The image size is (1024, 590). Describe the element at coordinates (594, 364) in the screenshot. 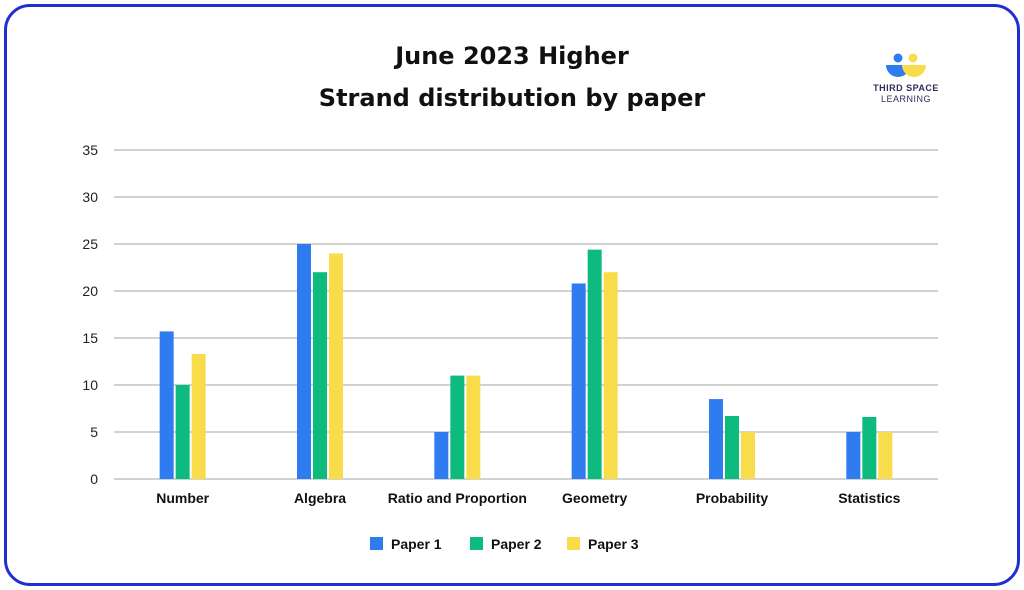

I see `bar-paper-2-geometry` at that location.